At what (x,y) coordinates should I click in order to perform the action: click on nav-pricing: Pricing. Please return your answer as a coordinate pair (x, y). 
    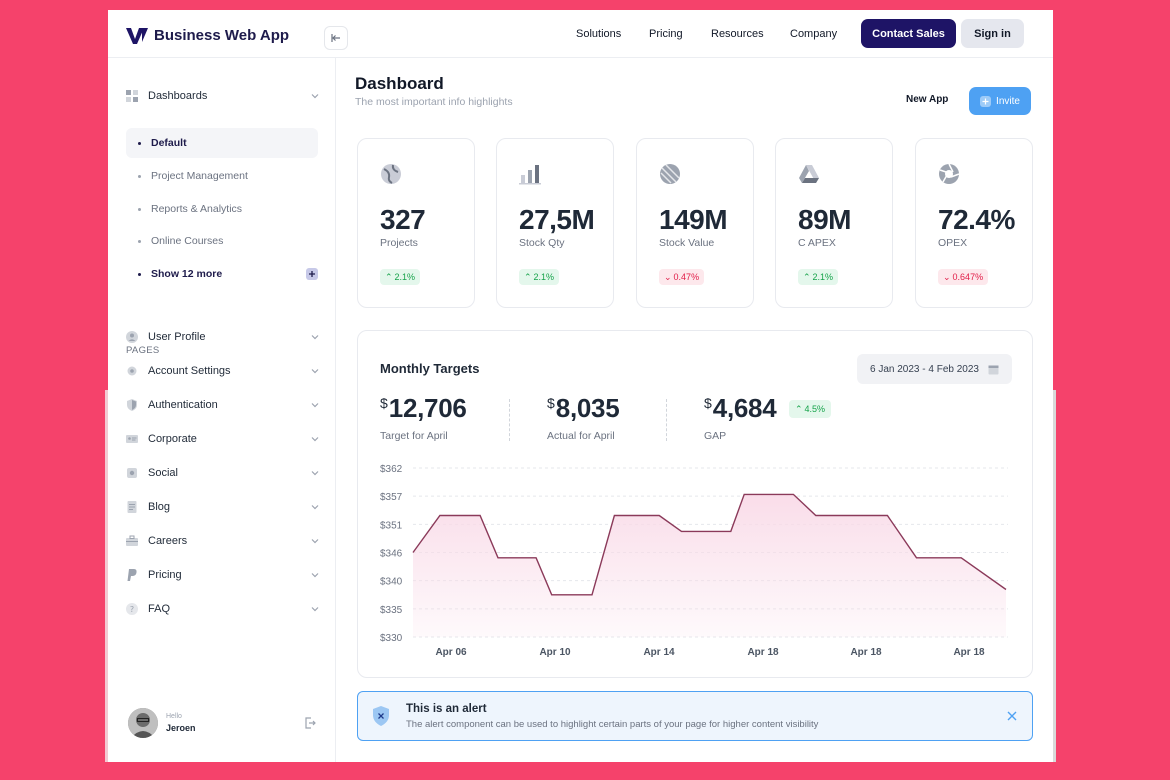
    Looking at the image, I should click on (666, 34).